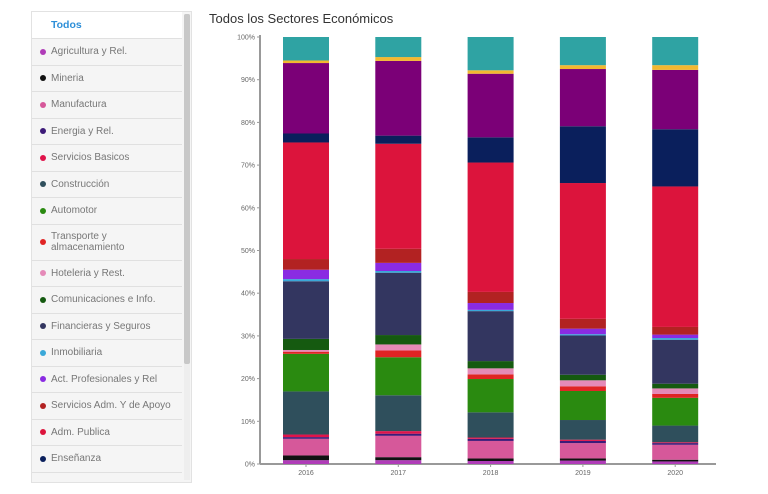 The height and width of the screenshot is (494, 768). What do you see at coordinates (248, 80) in the screenshot?
I see `y-tick-label: 90%` at bounding box center [248, 80].